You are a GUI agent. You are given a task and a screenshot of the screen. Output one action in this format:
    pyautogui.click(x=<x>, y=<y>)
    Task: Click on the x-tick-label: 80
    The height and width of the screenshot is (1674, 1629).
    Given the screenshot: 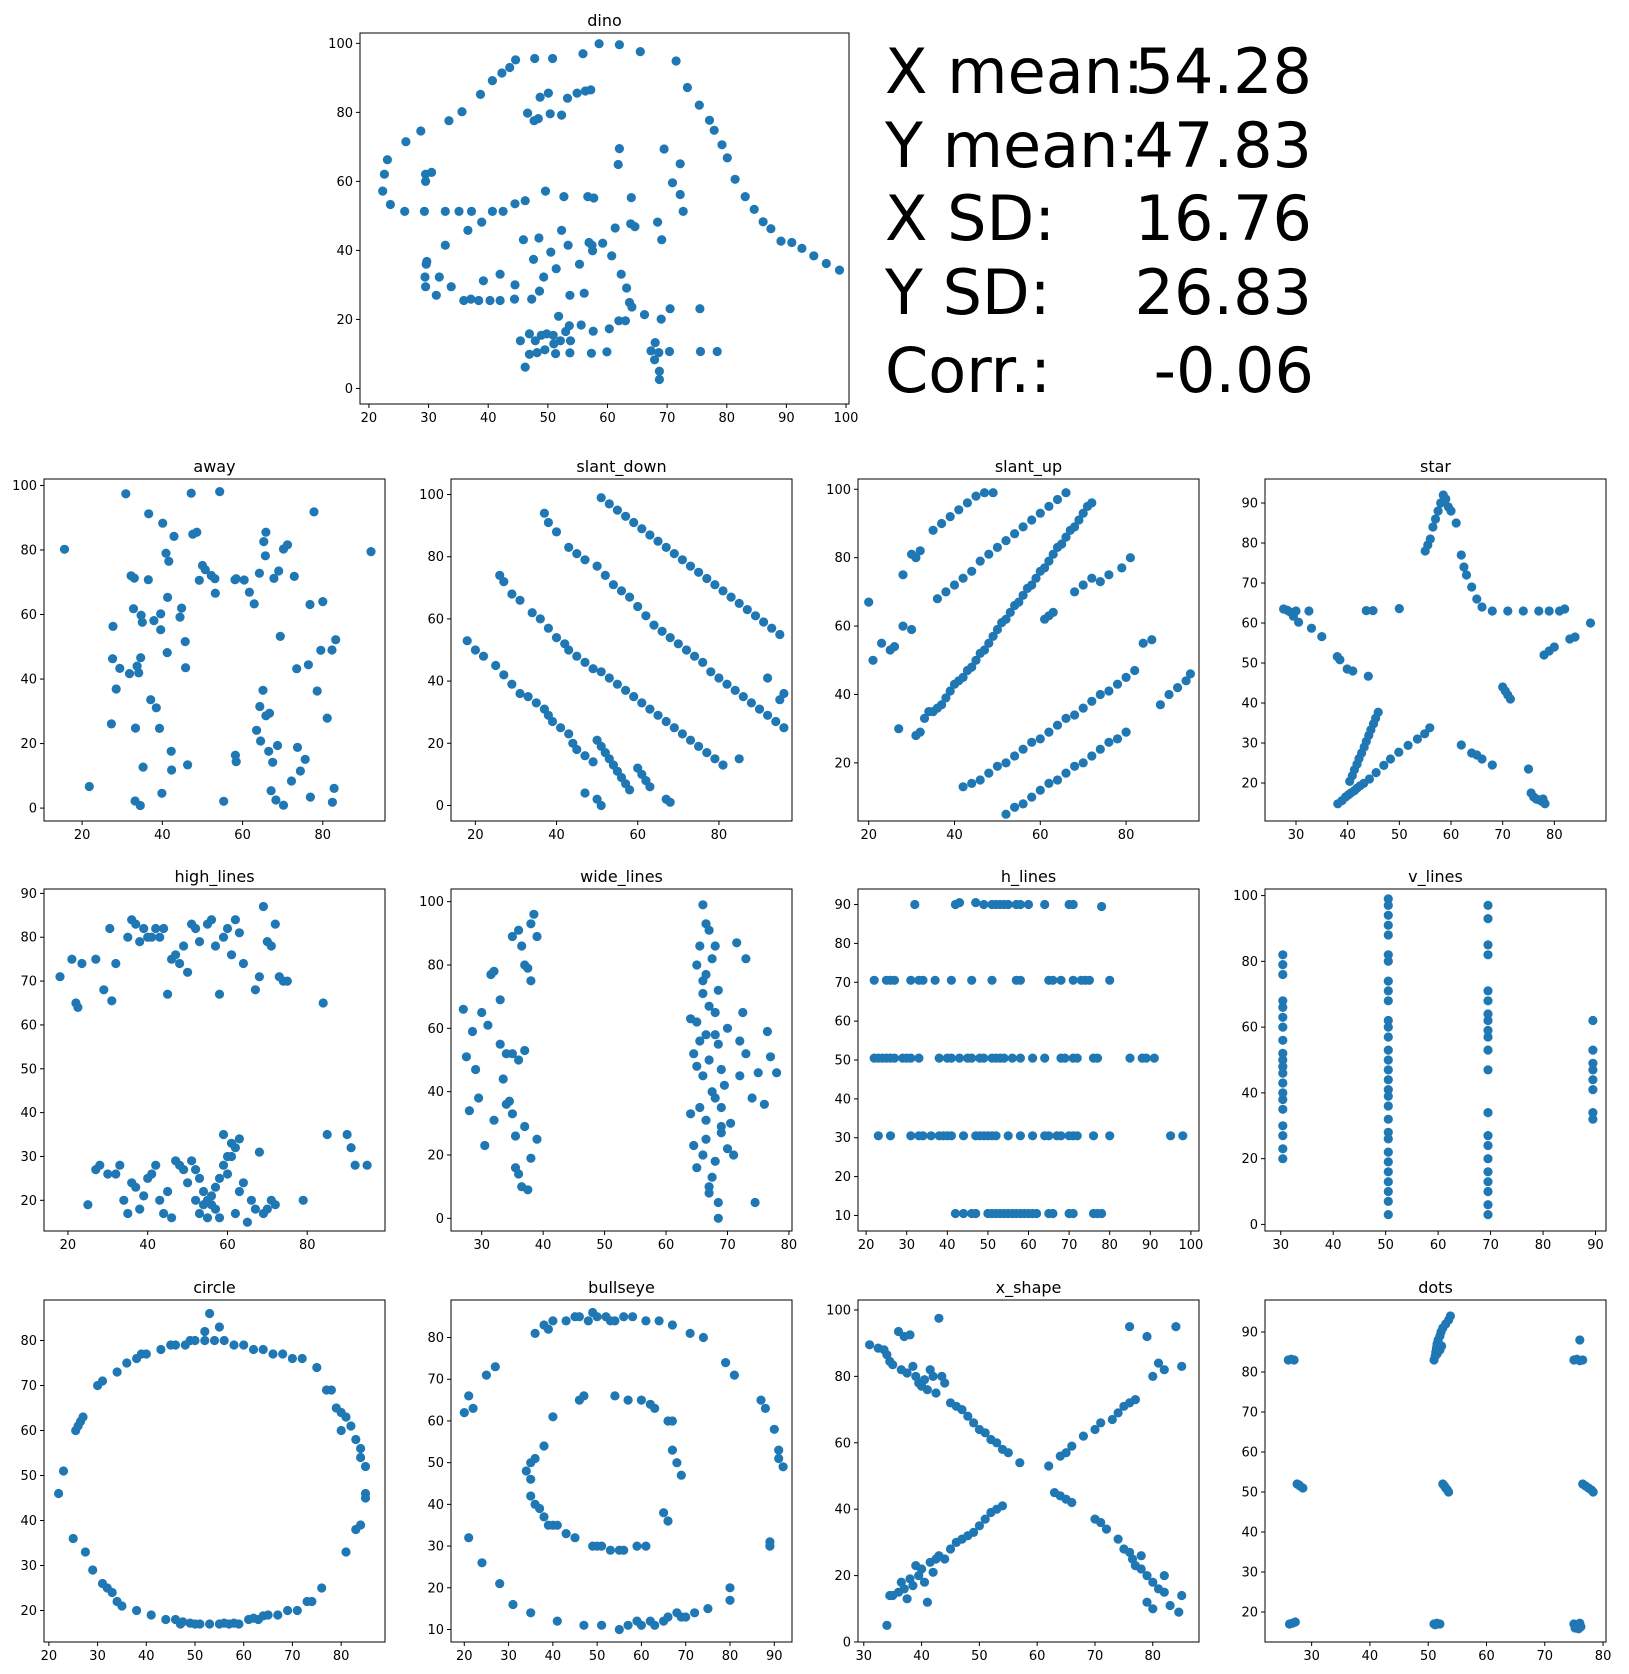 What is the action you would take?
    pyautogui.click(x=1109, y=1245)
    